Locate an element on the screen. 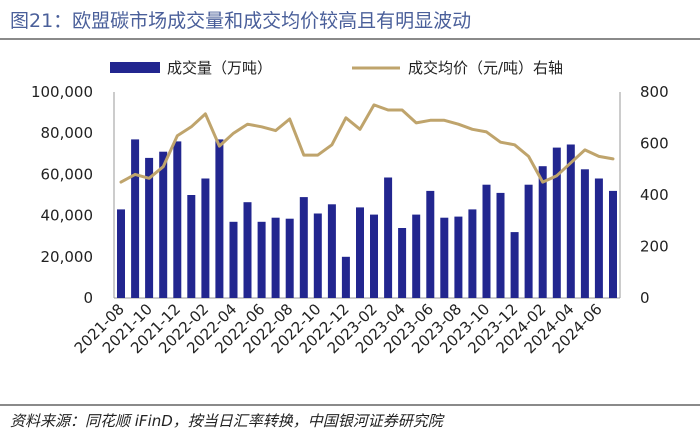 This screenshot has height=440, width=700. left-tick-label: 60,000 is located at coordinates (67, 174).